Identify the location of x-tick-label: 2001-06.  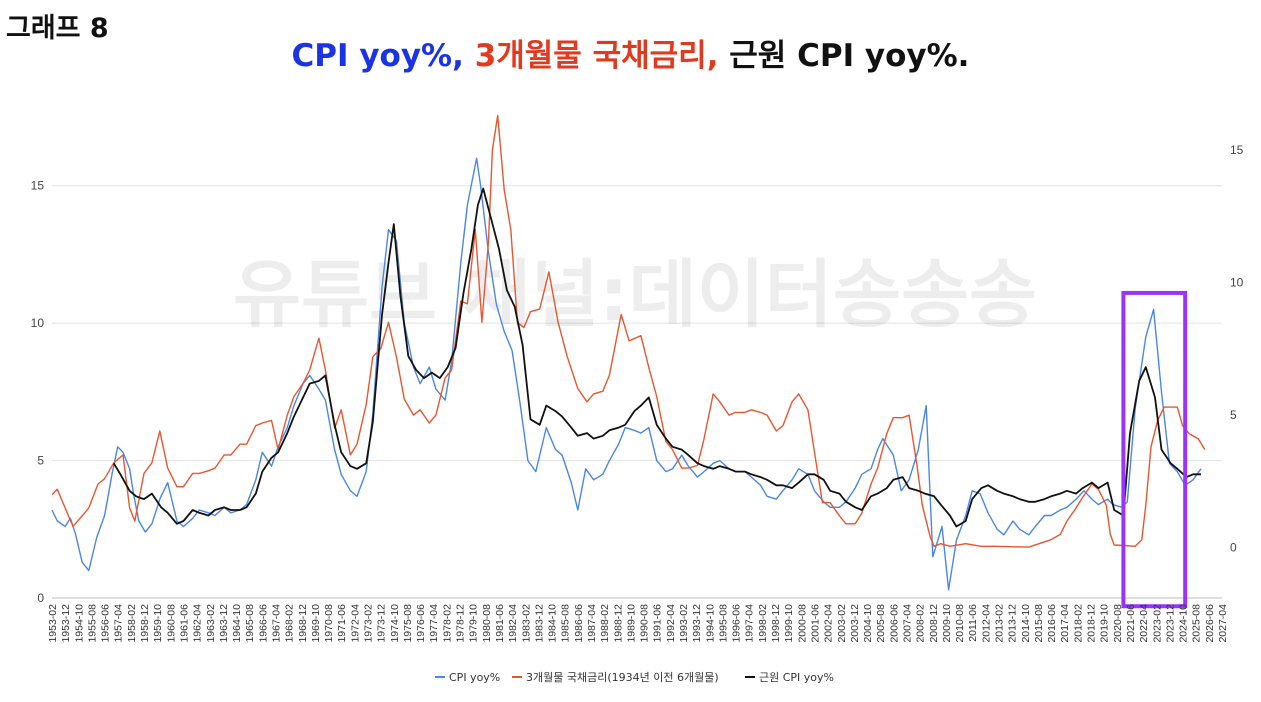
(816, 623).